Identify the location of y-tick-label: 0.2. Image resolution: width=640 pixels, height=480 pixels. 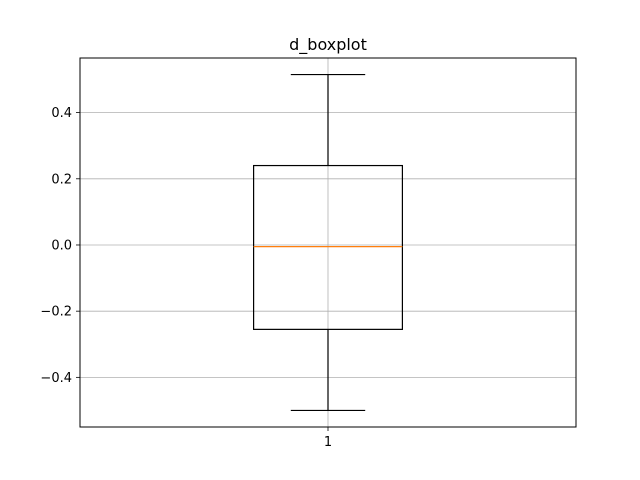
(61, 179).